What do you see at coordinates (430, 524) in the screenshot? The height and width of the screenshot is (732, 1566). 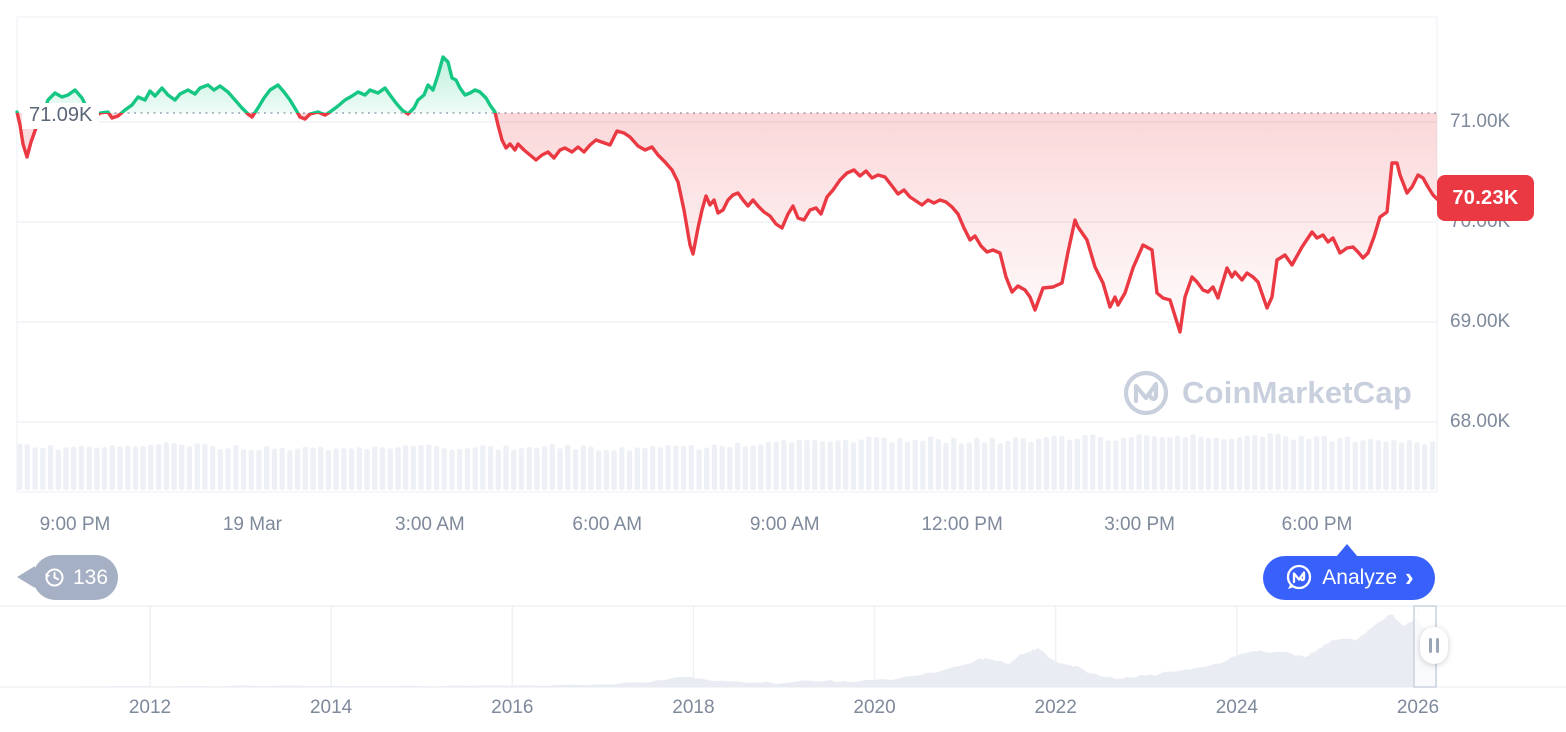 I see `x-axis-tick: 3:00 AM` at bounding box center [430, 524].